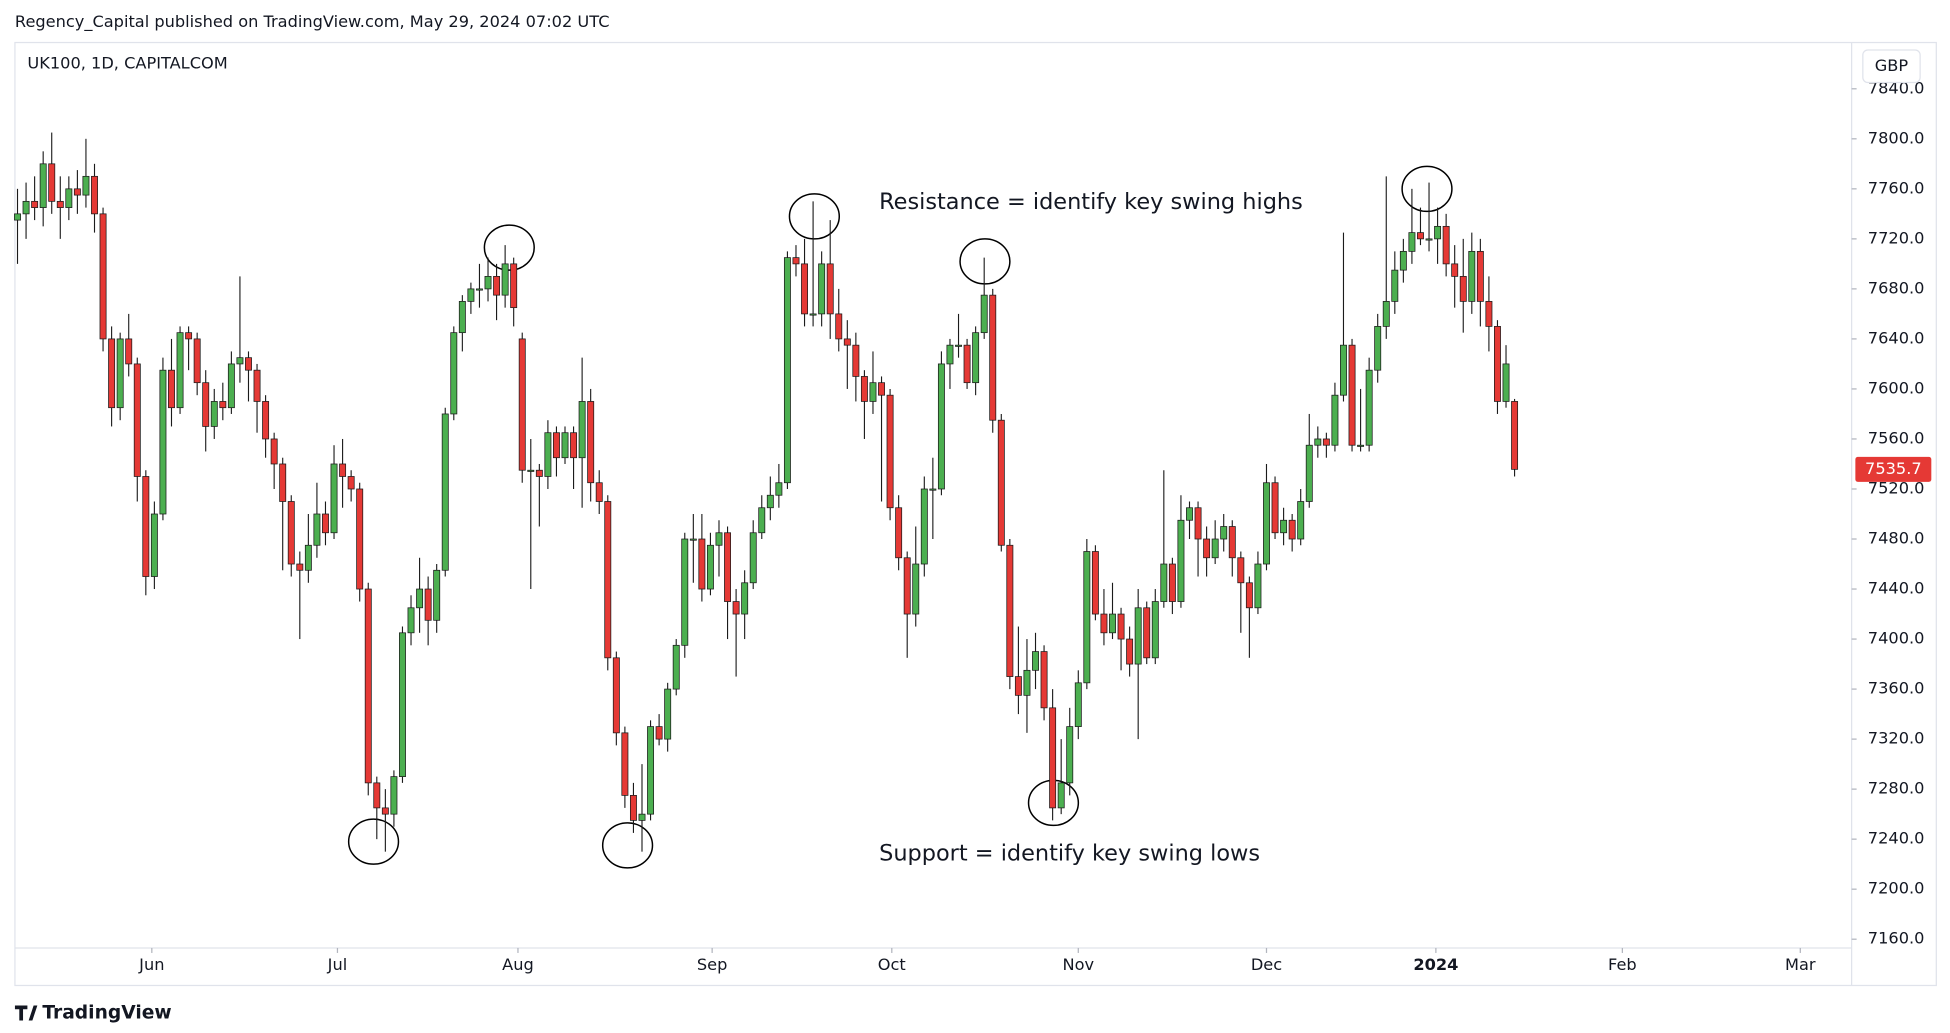 This screenshot has width=1950, height=1033. What do you see at coordinates (1800, 964) in the screenshot?
I see `x-tick-label: Mar` at bounding box center [1800, 964].